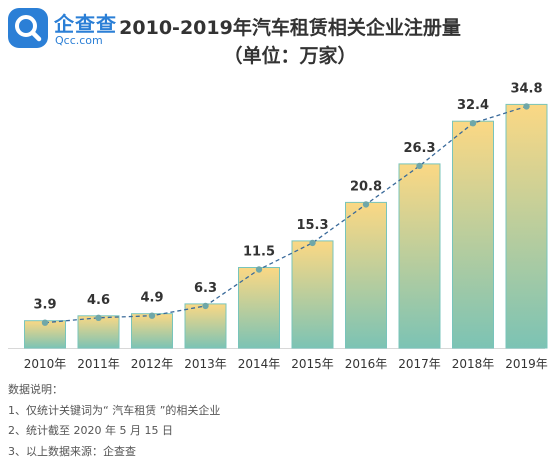  I want to click on data-label: 20.8, so click(366, 186).